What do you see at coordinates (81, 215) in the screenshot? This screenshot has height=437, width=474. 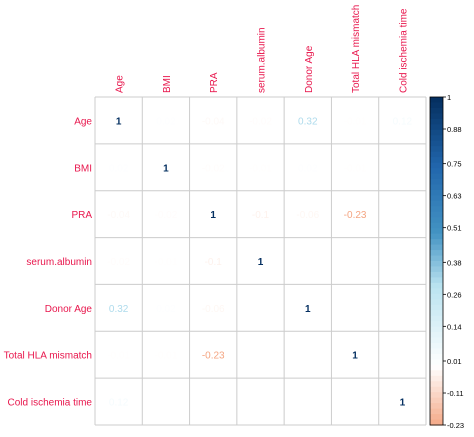 I see `row-label: PRA` at bounding box center [81, 215].